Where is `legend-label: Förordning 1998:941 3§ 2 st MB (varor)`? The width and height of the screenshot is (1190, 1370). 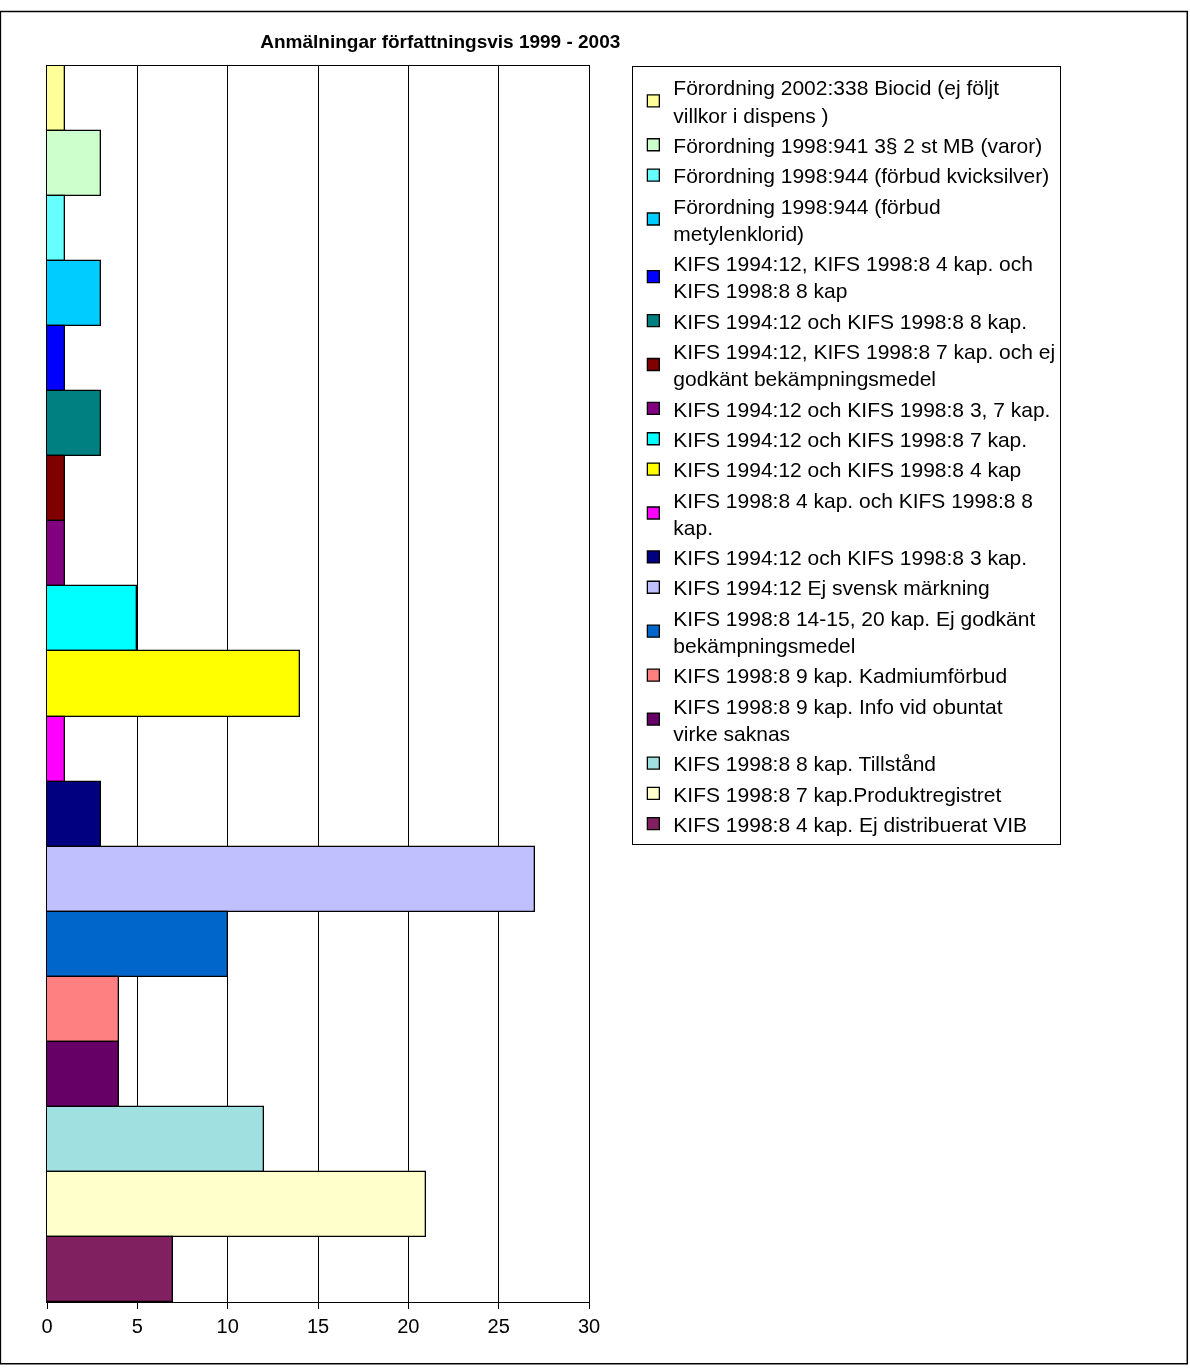 legend-label: Förordning 1998:941 3§ 2 st MB (varor) is located at coordinates (858, 145).